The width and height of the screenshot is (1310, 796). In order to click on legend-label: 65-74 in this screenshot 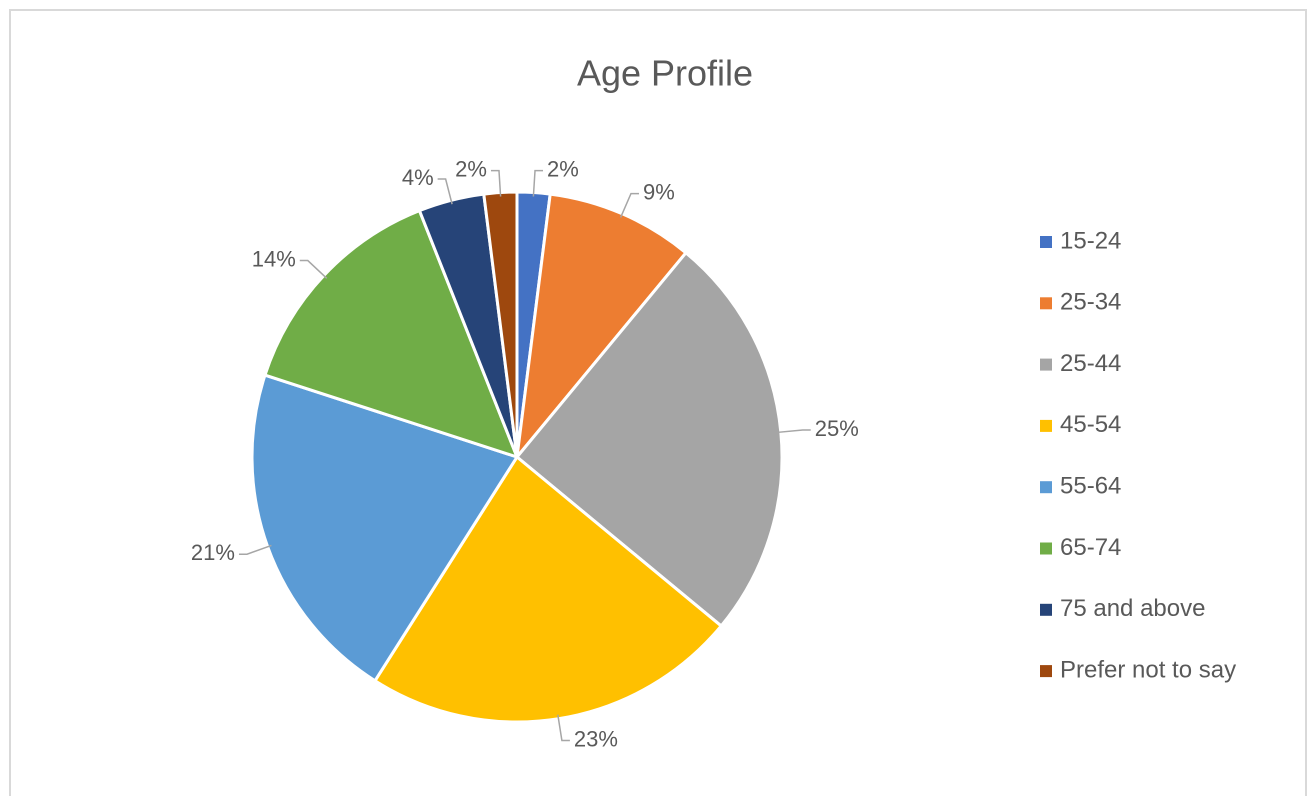, I will do `click(1090, 547)`.